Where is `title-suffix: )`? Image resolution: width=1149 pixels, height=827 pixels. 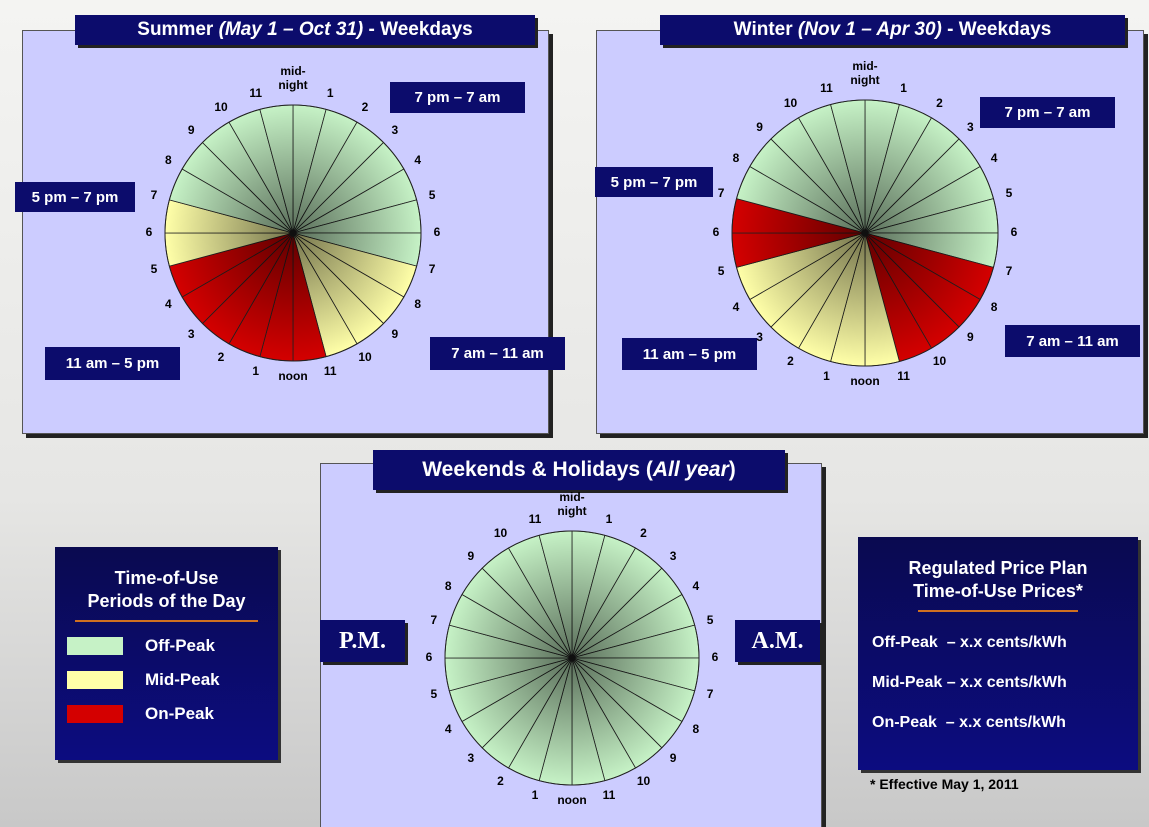 title-suffix: ) is located at coordinates (732, 469).